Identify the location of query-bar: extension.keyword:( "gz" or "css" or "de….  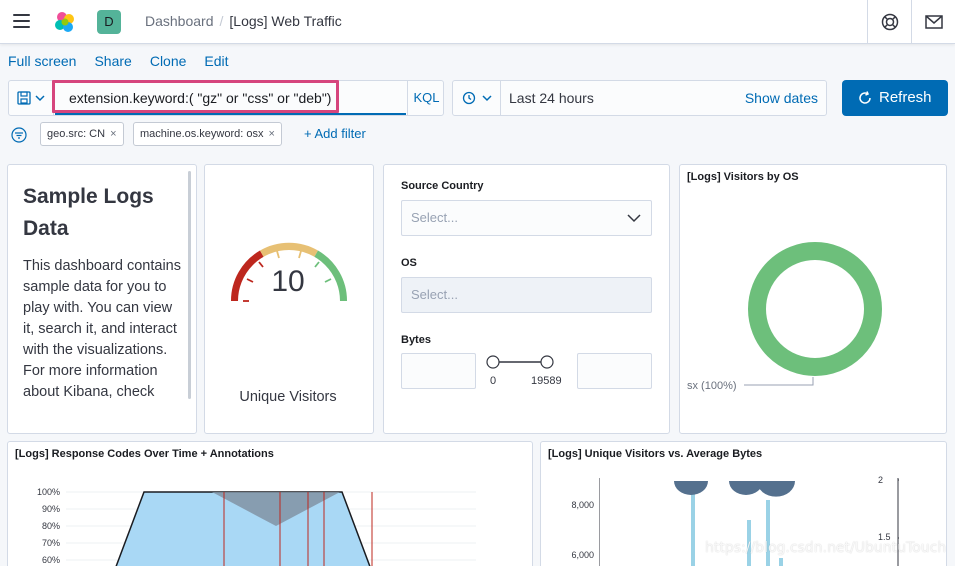
(226, 98).